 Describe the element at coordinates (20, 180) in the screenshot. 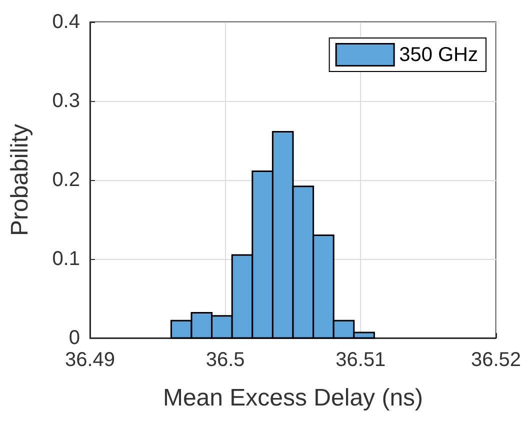

I see `y-axis-title: Probability` at that location.